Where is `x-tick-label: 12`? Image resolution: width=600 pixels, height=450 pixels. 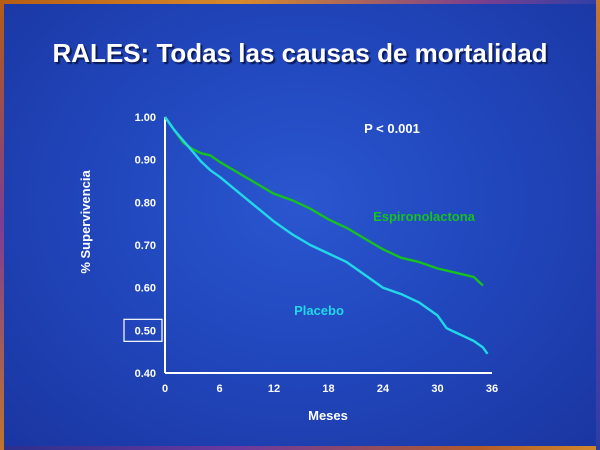 x-tick-label: 12 is located at coordinates (274, 389).